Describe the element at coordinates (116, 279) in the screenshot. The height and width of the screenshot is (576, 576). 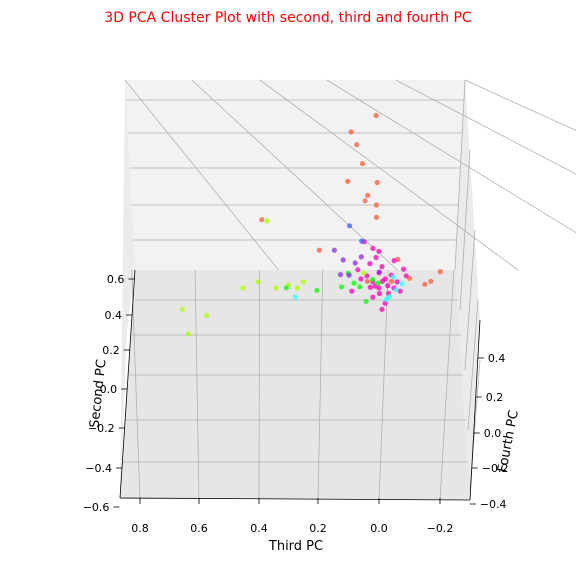
I see `z-tick-label: 0.6` at that location.